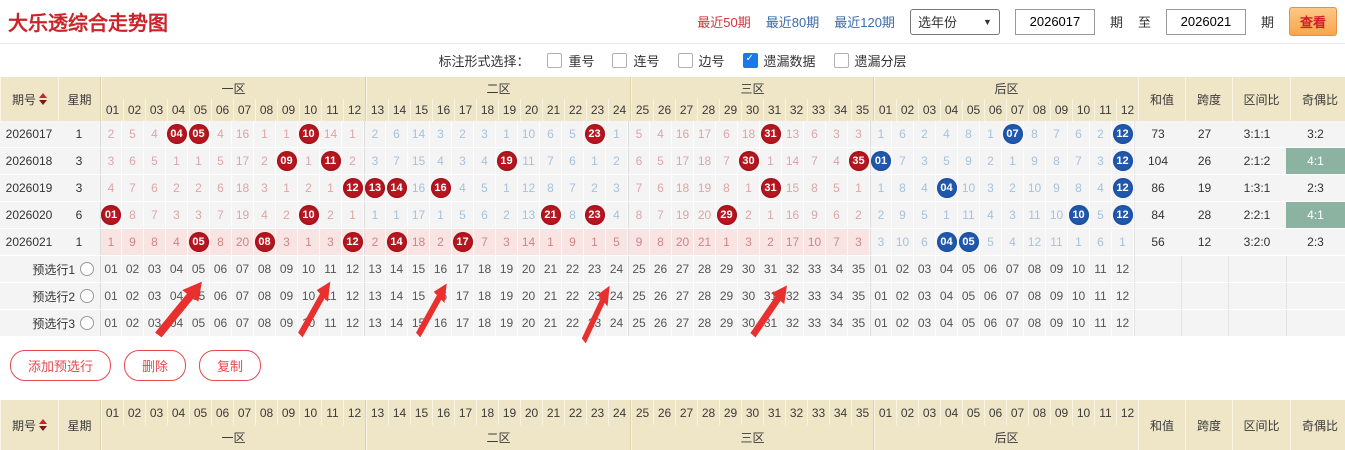  What do you see at coordinates (419, 269) in the screenshot?
I see `preselect-num-15: 15` at bounding box center [419, 269].